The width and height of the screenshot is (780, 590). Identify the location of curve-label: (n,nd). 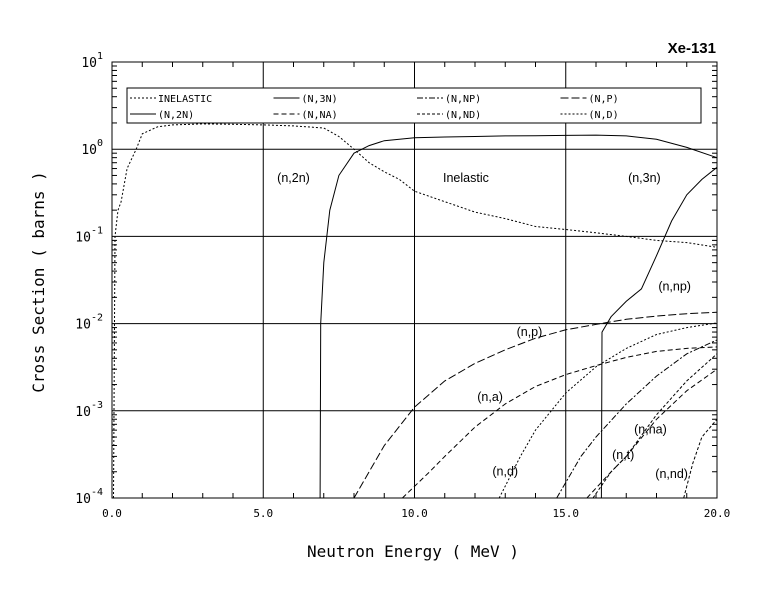
(671, 474).